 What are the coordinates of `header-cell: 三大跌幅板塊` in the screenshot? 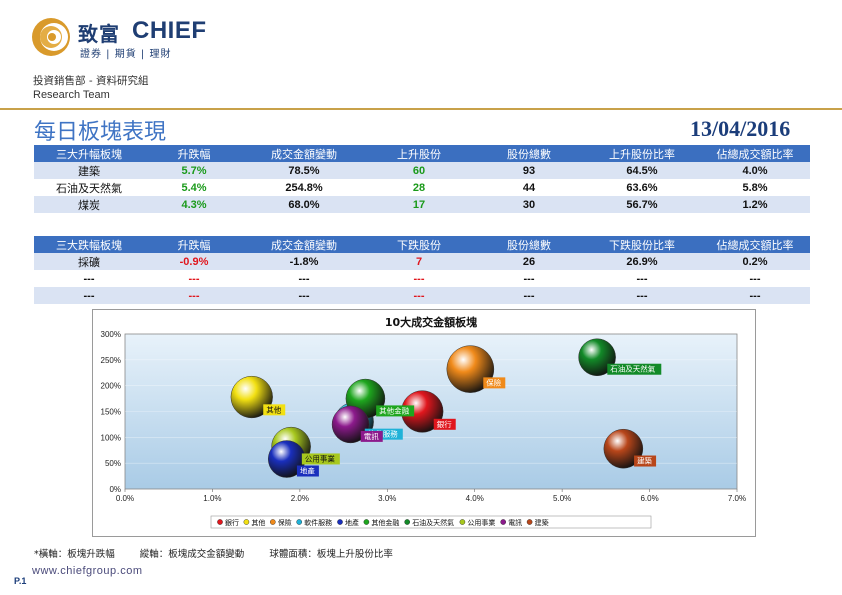 It's located at (89, 244).